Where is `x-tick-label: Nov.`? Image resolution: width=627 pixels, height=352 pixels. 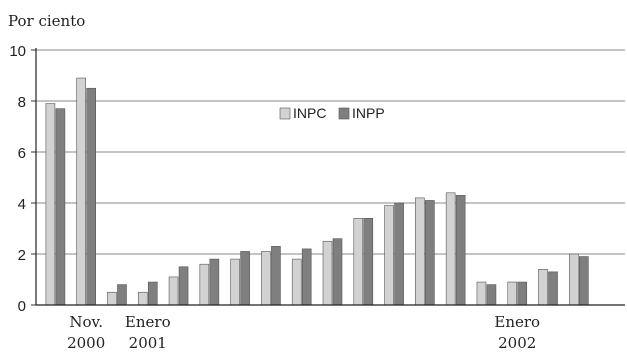 x-tick-label: Nov. is located at coordinates (86, 322).